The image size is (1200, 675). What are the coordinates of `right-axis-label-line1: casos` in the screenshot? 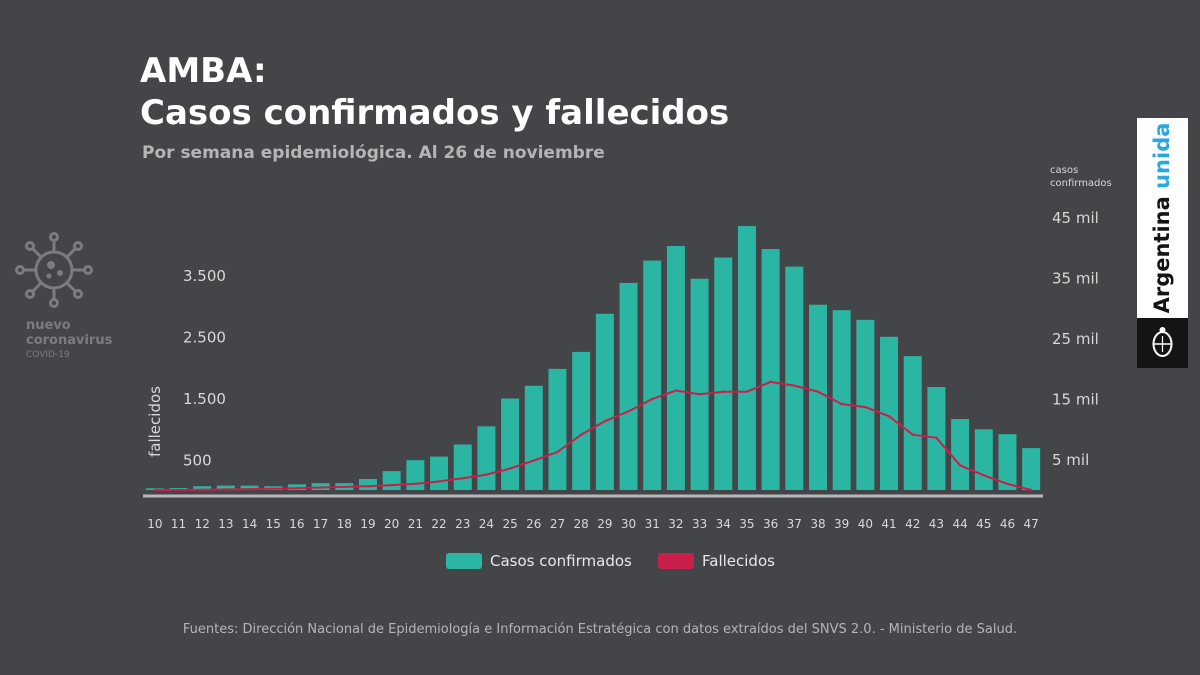 It's located at (1064, 170).